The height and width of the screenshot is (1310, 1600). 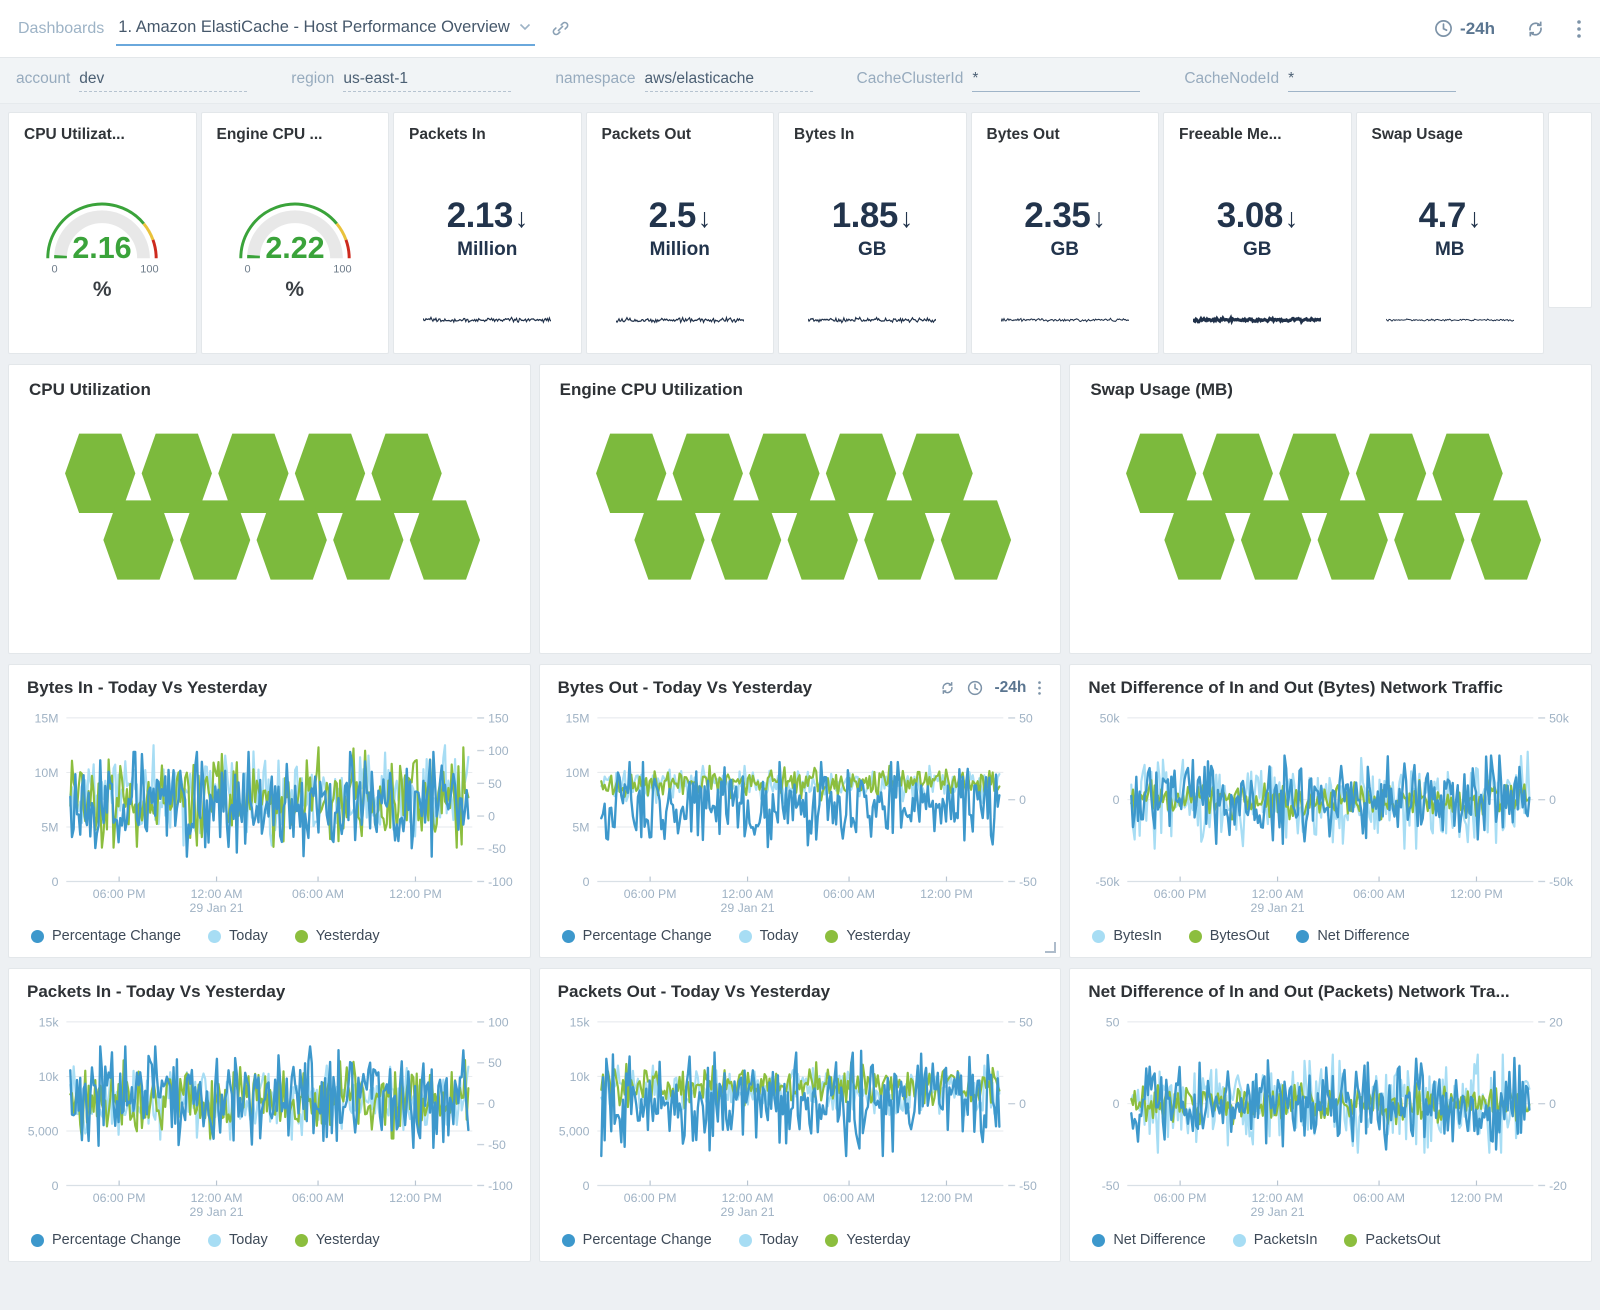 What do you see at coordinates (800, 938) in the screenshot?
I see `chart-legend: Percentage Change Today Yesterday` at bounding box center [800, 938].